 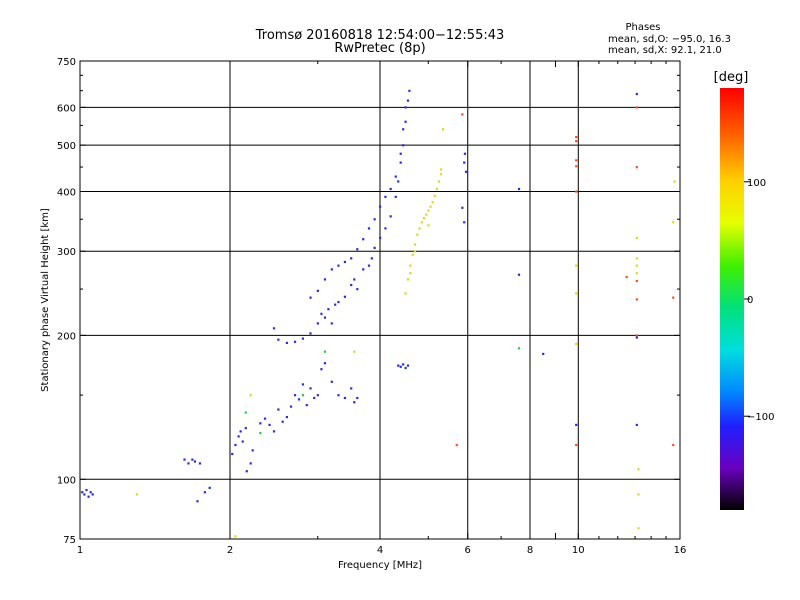 I want to click on y-tick-label: 400, so click(x=66, y=192).